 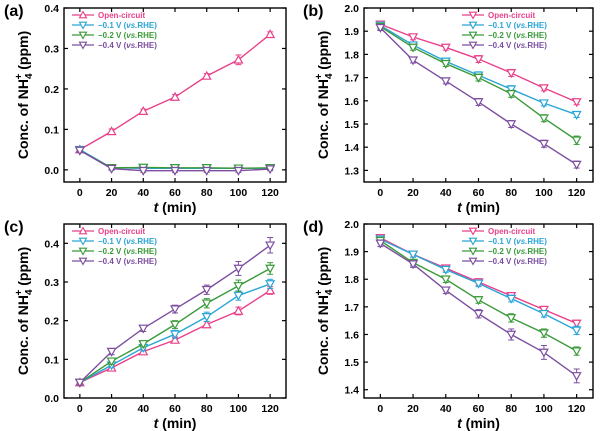 What do you see at coordinates (351, 253) in the screenshot?
I see `y-tick-label: 1.9` at bounding box center [351, 253].